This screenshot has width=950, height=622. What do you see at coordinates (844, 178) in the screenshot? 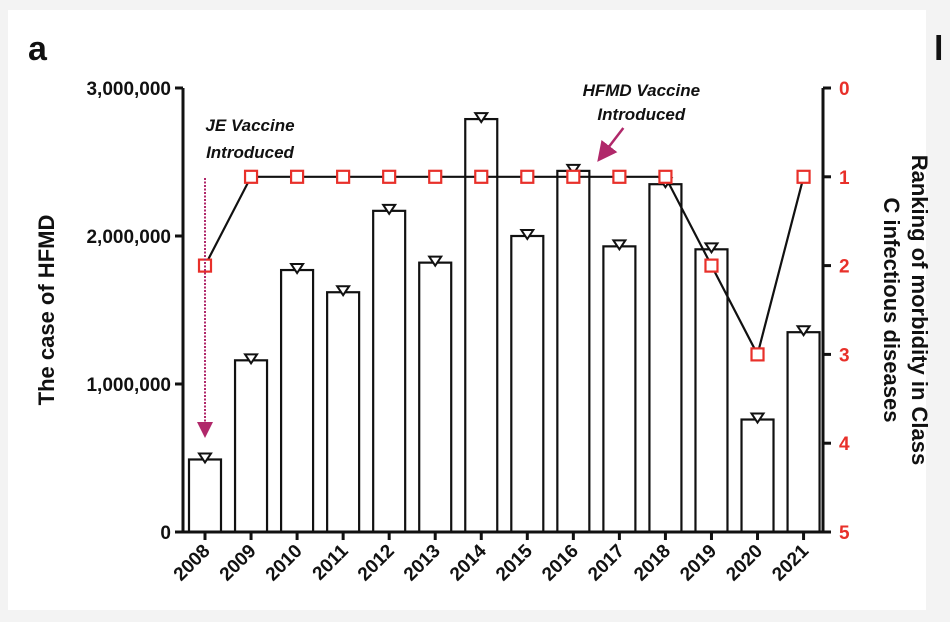
I see `right-tick-label: 1` at bounding box center [844, 178].